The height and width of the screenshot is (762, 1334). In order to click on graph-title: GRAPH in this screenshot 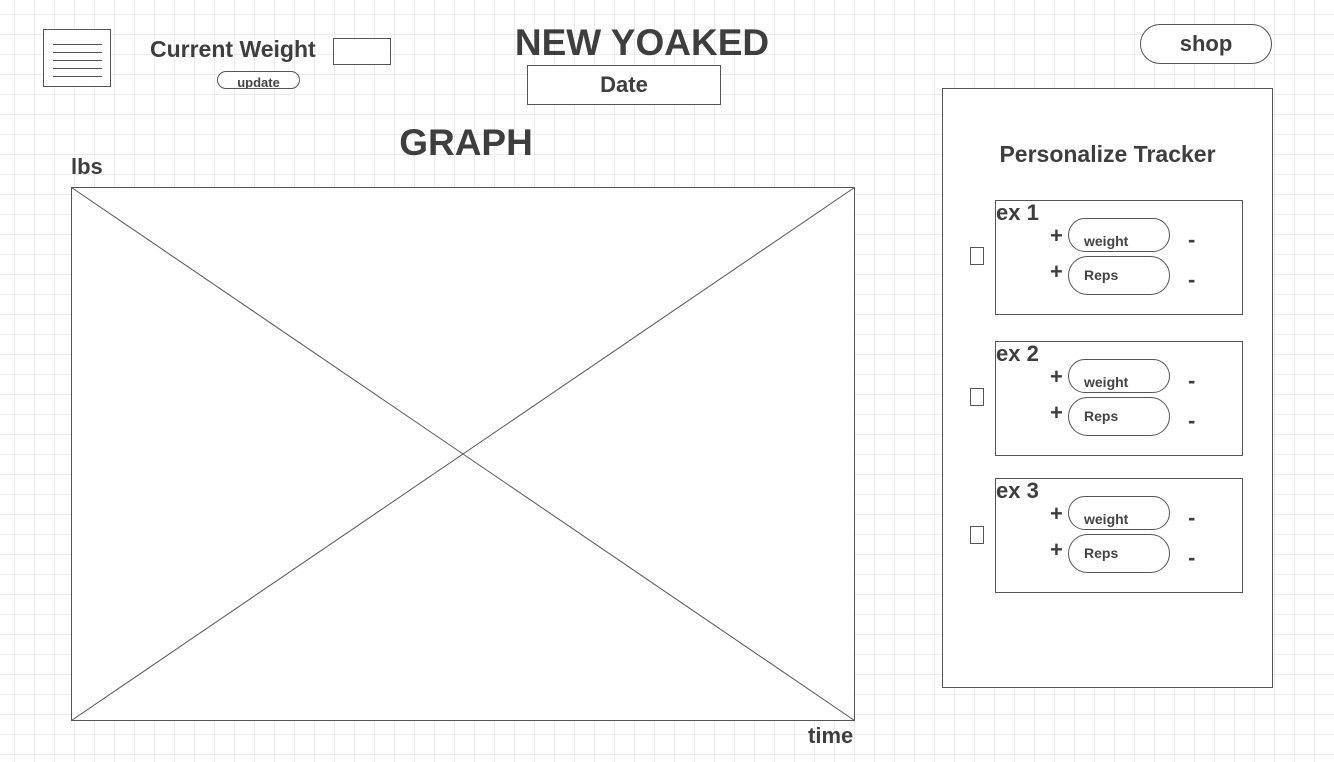, I will do `click(466, 142)`.